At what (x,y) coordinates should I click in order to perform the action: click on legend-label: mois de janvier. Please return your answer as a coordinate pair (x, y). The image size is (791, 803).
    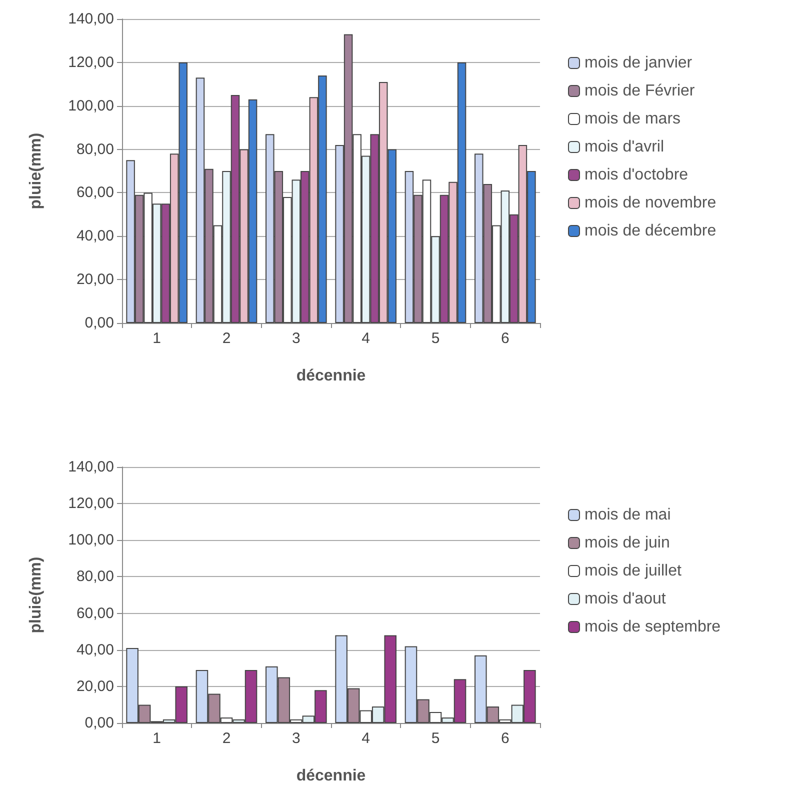
    Looking at the image, I should click on (638, 63).